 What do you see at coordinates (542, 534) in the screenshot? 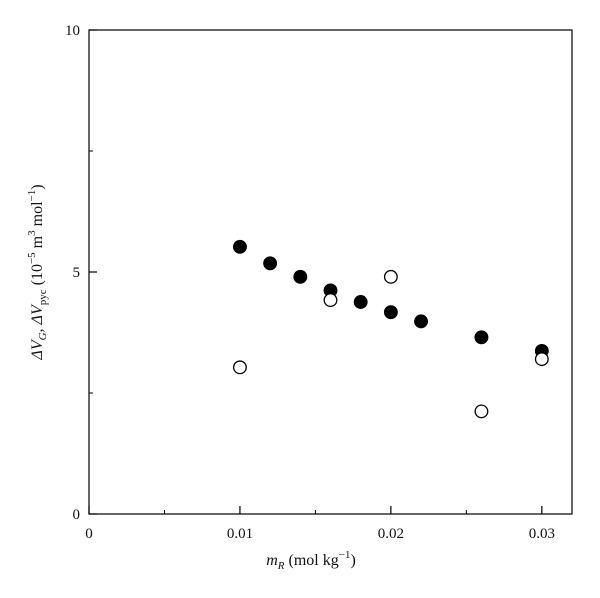
I see `x-tick-label-3: 0.03` at bounding box center [542, 534].